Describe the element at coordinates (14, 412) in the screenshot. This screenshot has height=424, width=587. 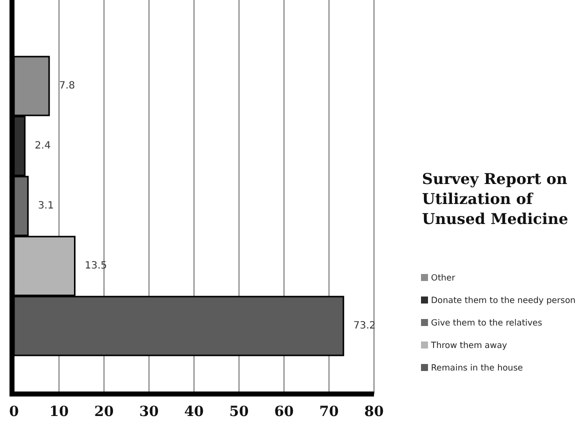
I see `x-tick-label: 0` at that location.